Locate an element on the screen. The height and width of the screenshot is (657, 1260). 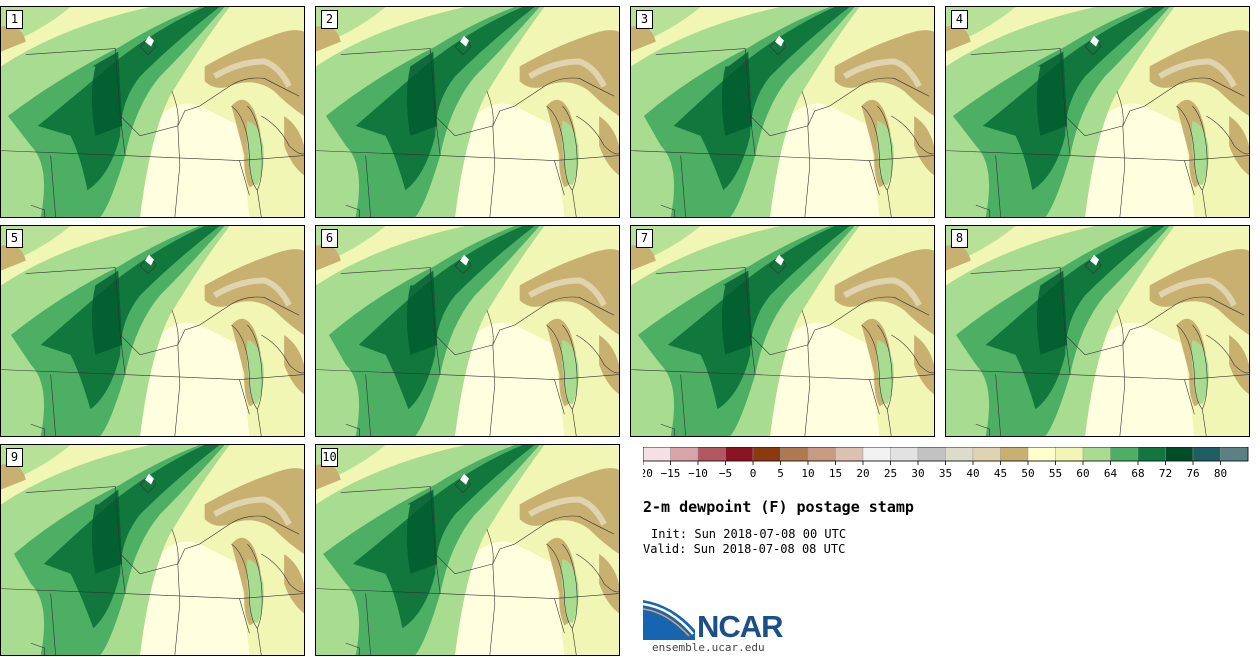
colorbar-tick: 40 is located at coordinates (972, 473).